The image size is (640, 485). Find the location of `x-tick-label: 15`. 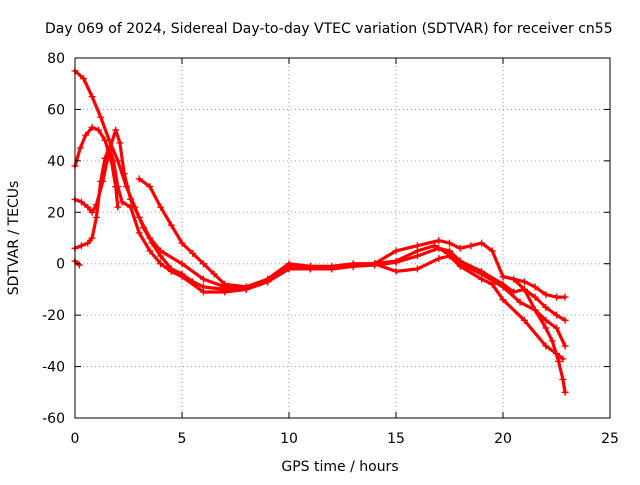

x-tick-label: 15 is located at coordinates (396, 439).